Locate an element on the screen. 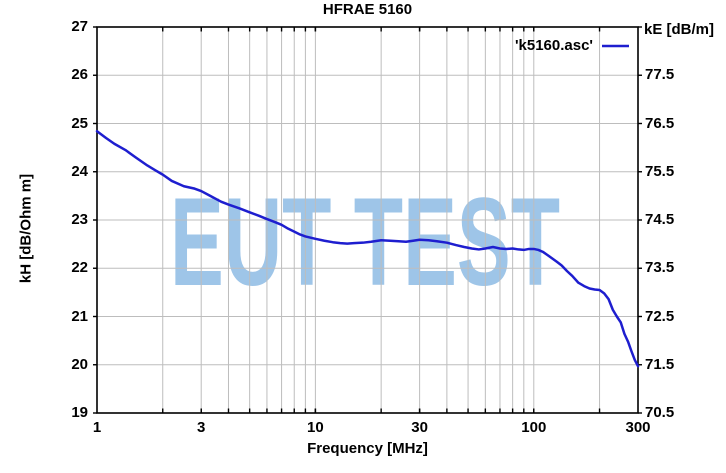 This screenshot has width=726, height=473. x-axis-label: Frequency [MHz] is located at coordinates (367, 448).